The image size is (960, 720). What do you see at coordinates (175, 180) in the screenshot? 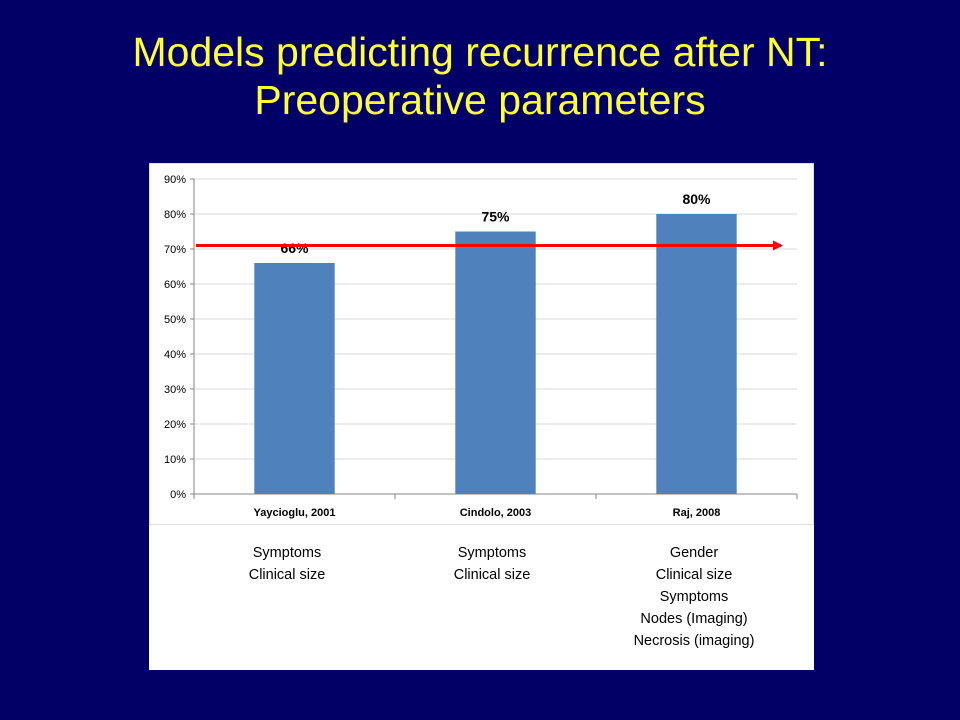
I see `y-tick-label: 90%` at bounding box center [175, 180].